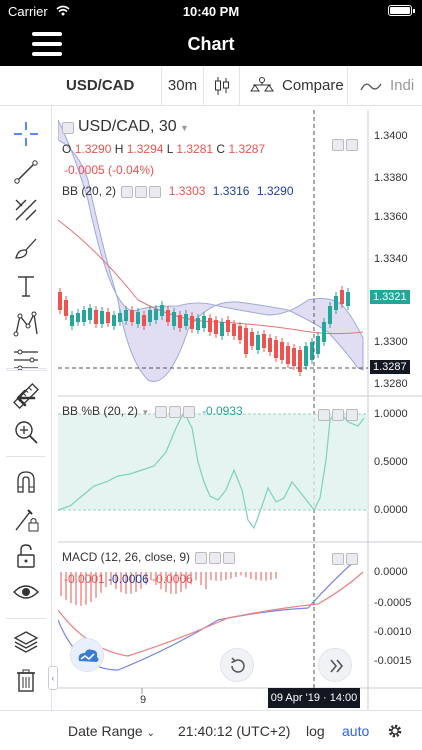 This screenshot has height=750, width=422. I want to click on bb-remove-icon, so click(155, 191).